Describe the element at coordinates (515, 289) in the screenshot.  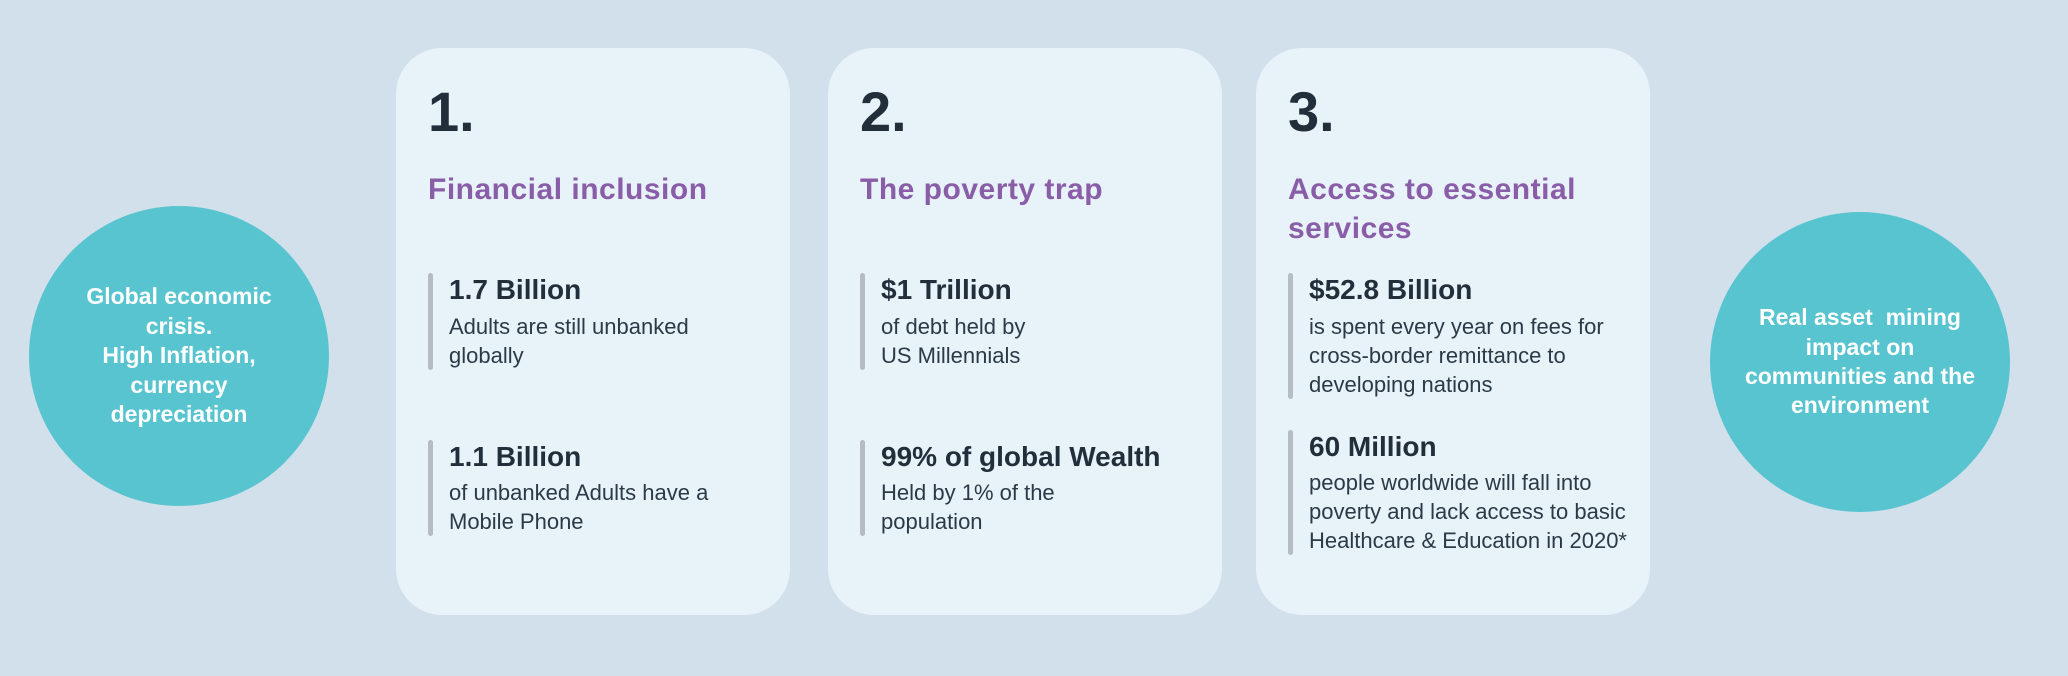
I see `stat-value: 1.7 Billion` at that location.